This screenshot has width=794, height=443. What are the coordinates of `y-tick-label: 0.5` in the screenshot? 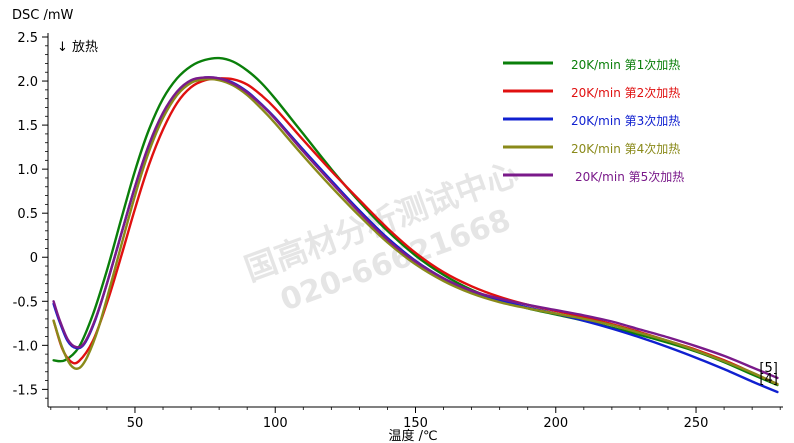 It's located at (27, 214).